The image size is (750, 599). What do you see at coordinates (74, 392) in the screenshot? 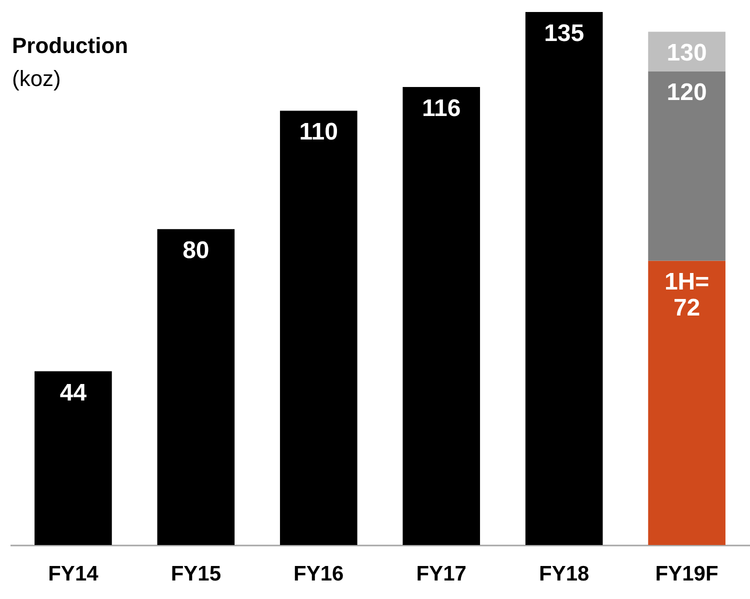
I see `data-label: 44` at bounding box center [74, 392].